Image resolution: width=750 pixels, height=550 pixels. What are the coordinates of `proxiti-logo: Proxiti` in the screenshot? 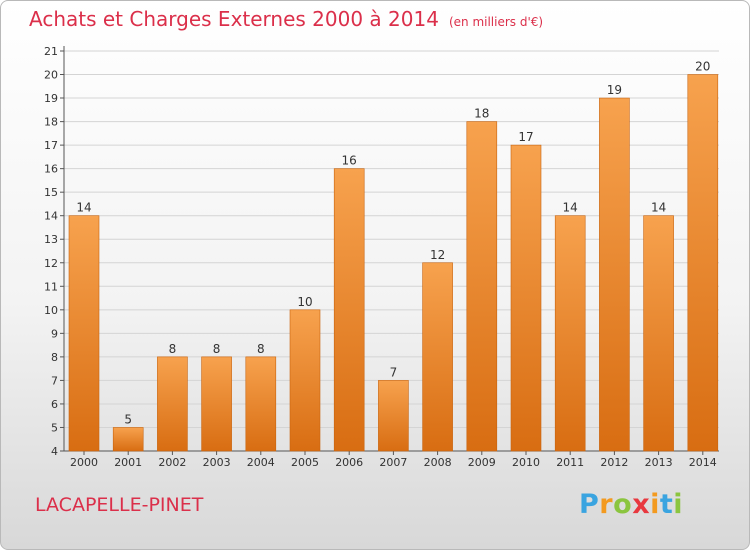 It's located at (631, 504).